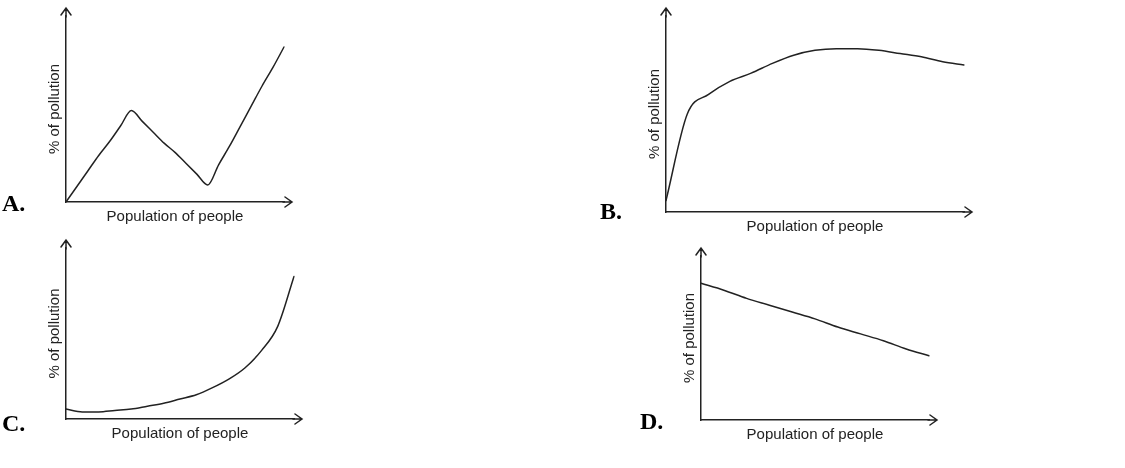 Image resolution: width=1125 pixels, height=468 pixels. Describe the element at coordinates (611, 211) in the screenshot. I see `text: B.` at that location.